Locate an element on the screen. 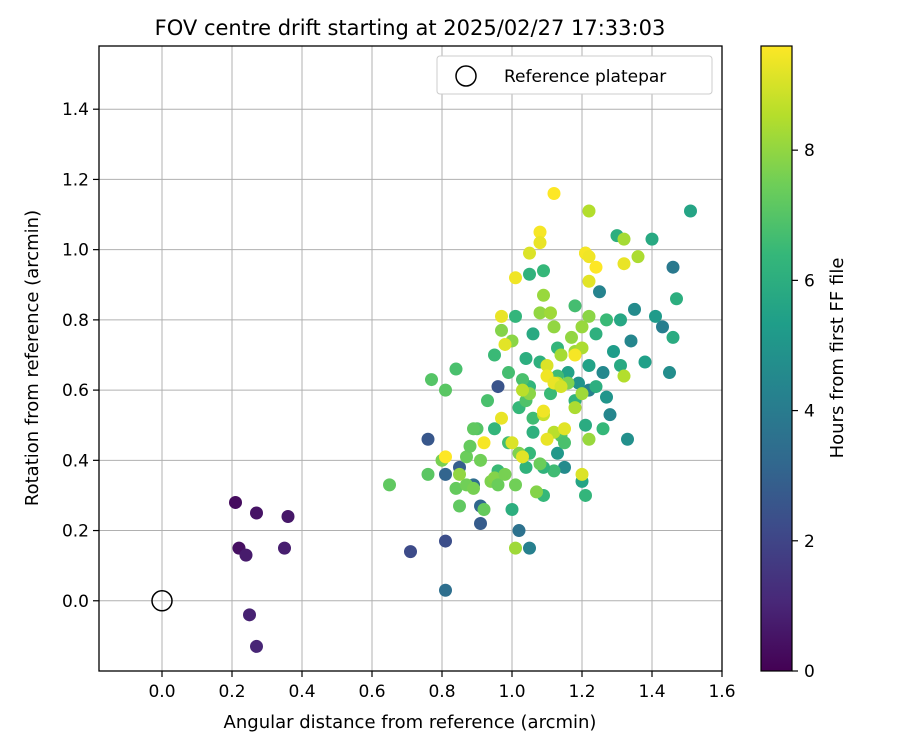  y-tick-label: 1.2 is located at coordinates (75, 180).